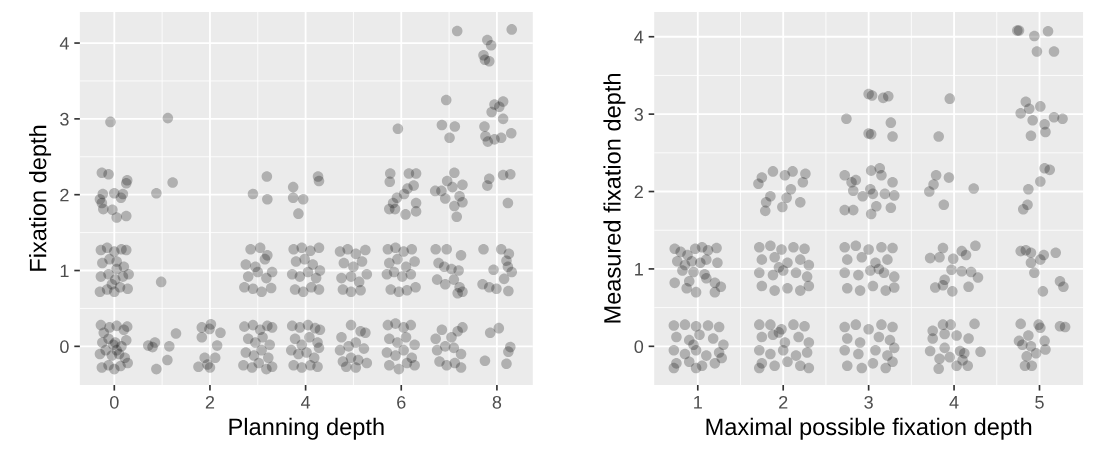 This screenshot has height=460, width=1094. Describe the element at coordinates (497, 402) in the screenshot. I see `x-tick-label: 8` at that location.